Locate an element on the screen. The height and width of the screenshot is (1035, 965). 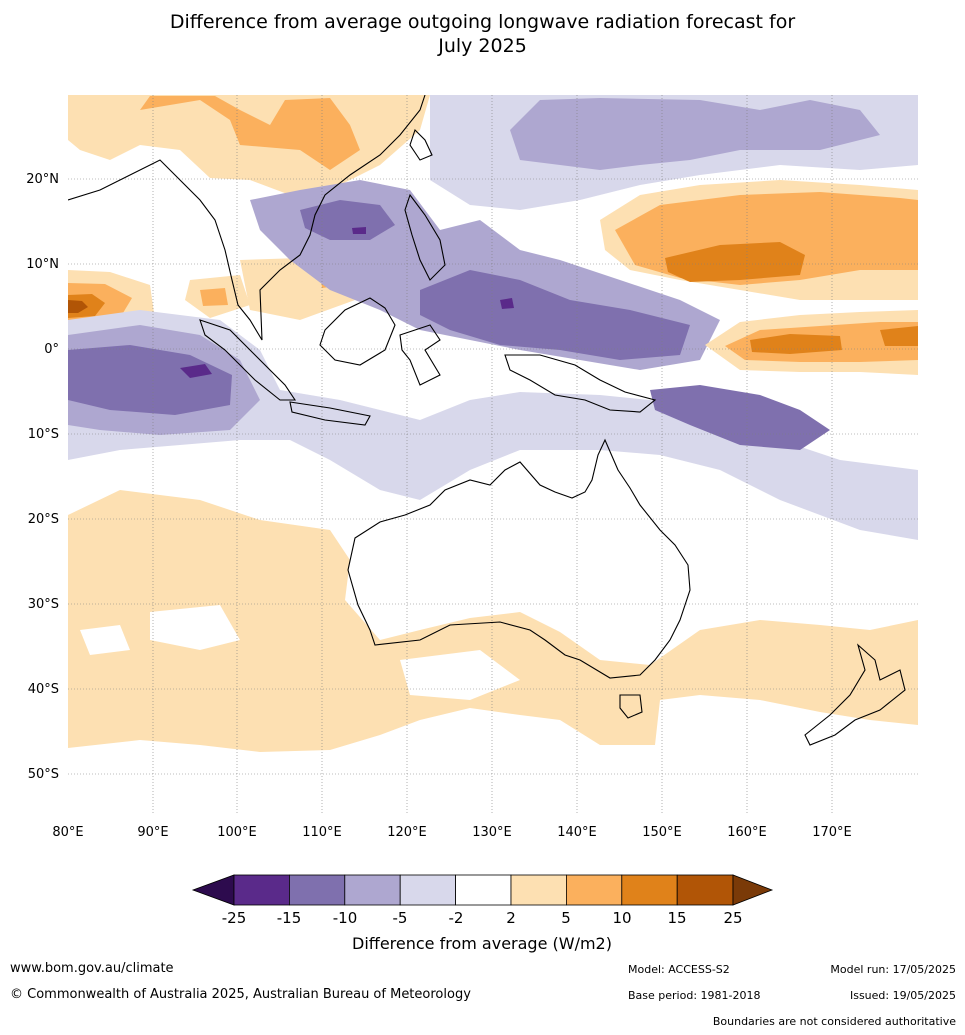
lat-label: 10°N is located at coordinates (42, 264).